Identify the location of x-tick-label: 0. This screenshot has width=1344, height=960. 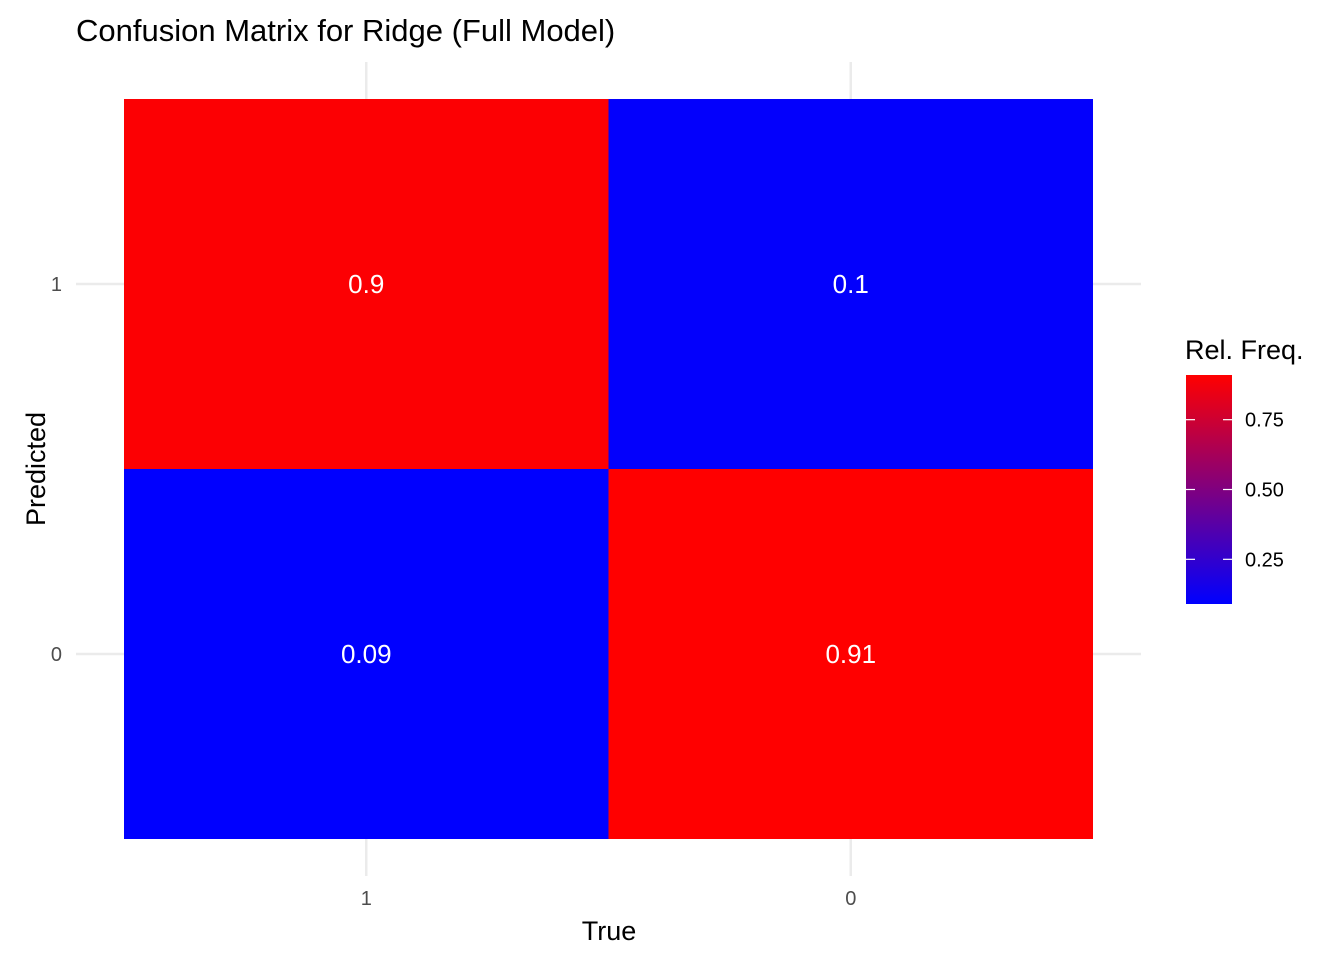
(850, 899).